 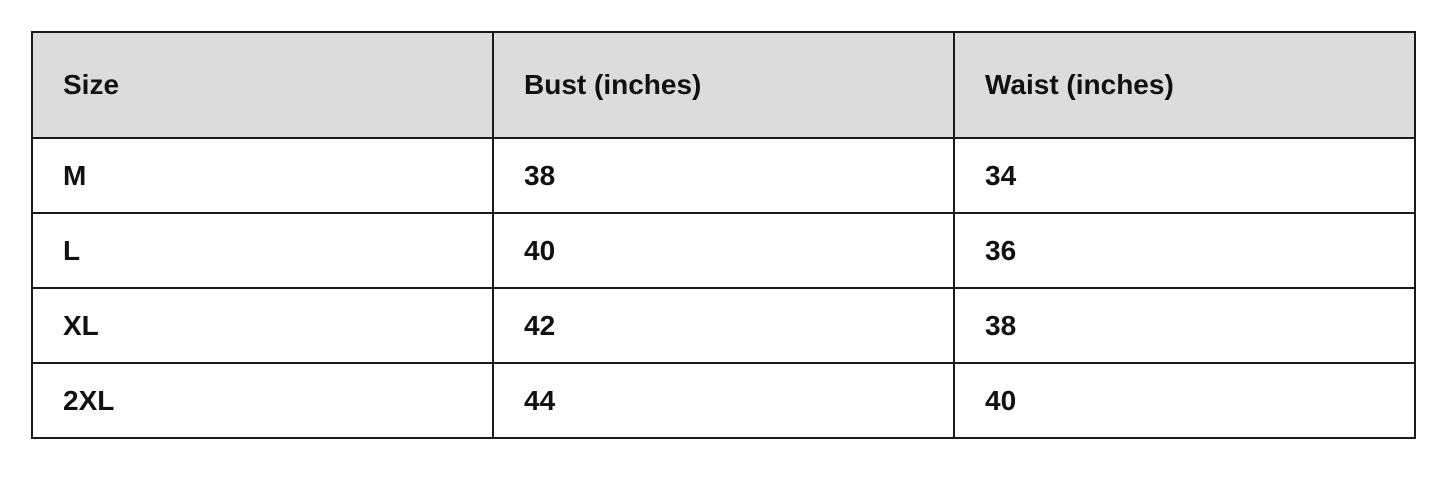 What do you see at coordinates (262, 325) in the screenshot?
I see `cell-size: XL` at bounding box center [262, 325].